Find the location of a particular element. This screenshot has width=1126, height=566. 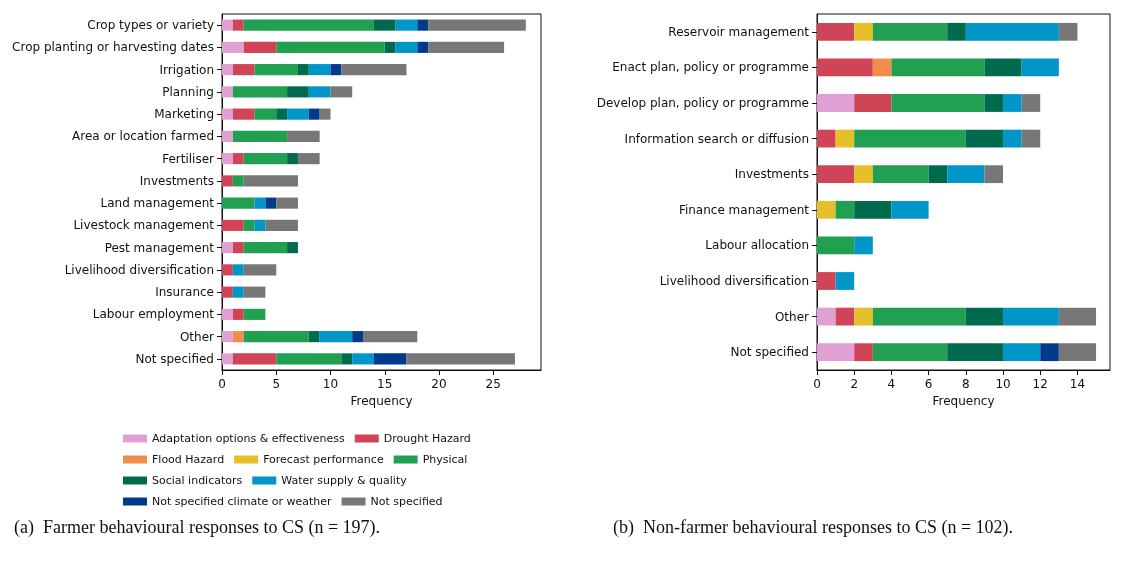

x-tick-label: 20 is located at coordinates (439, 384).